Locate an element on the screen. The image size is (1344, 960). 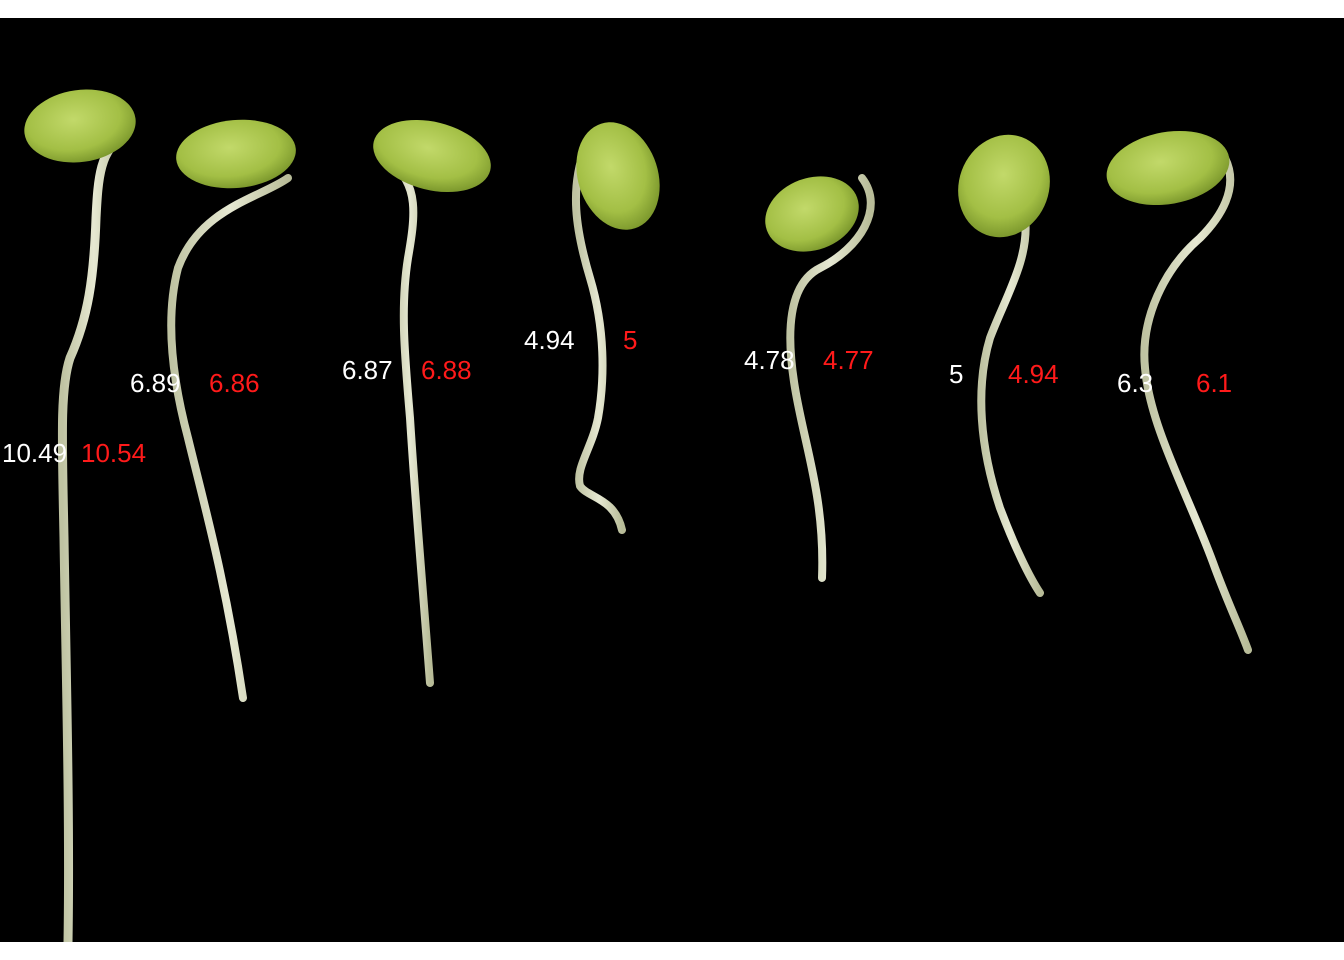
sprout-4-white-label: 4.94 is located at coordinates (549, 340).